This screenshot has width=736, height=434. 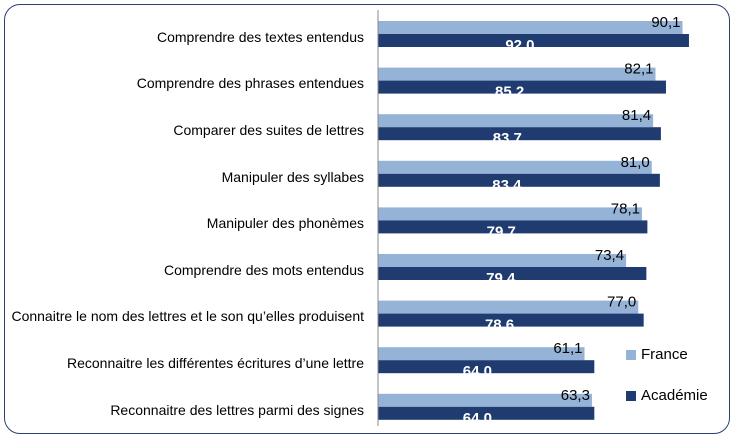 I want to click on category-label: Reconnaitre des lettres parmi des signes, so click(x=237, y=409).